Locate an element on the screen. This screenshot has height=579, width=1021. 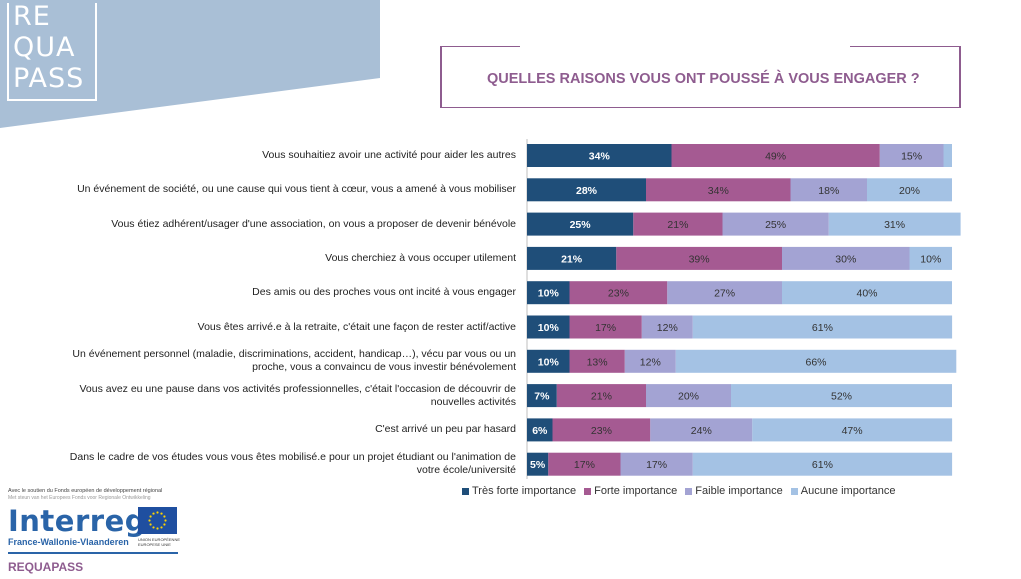
legend-item: Forte importance is located at coordinates (630, 491).